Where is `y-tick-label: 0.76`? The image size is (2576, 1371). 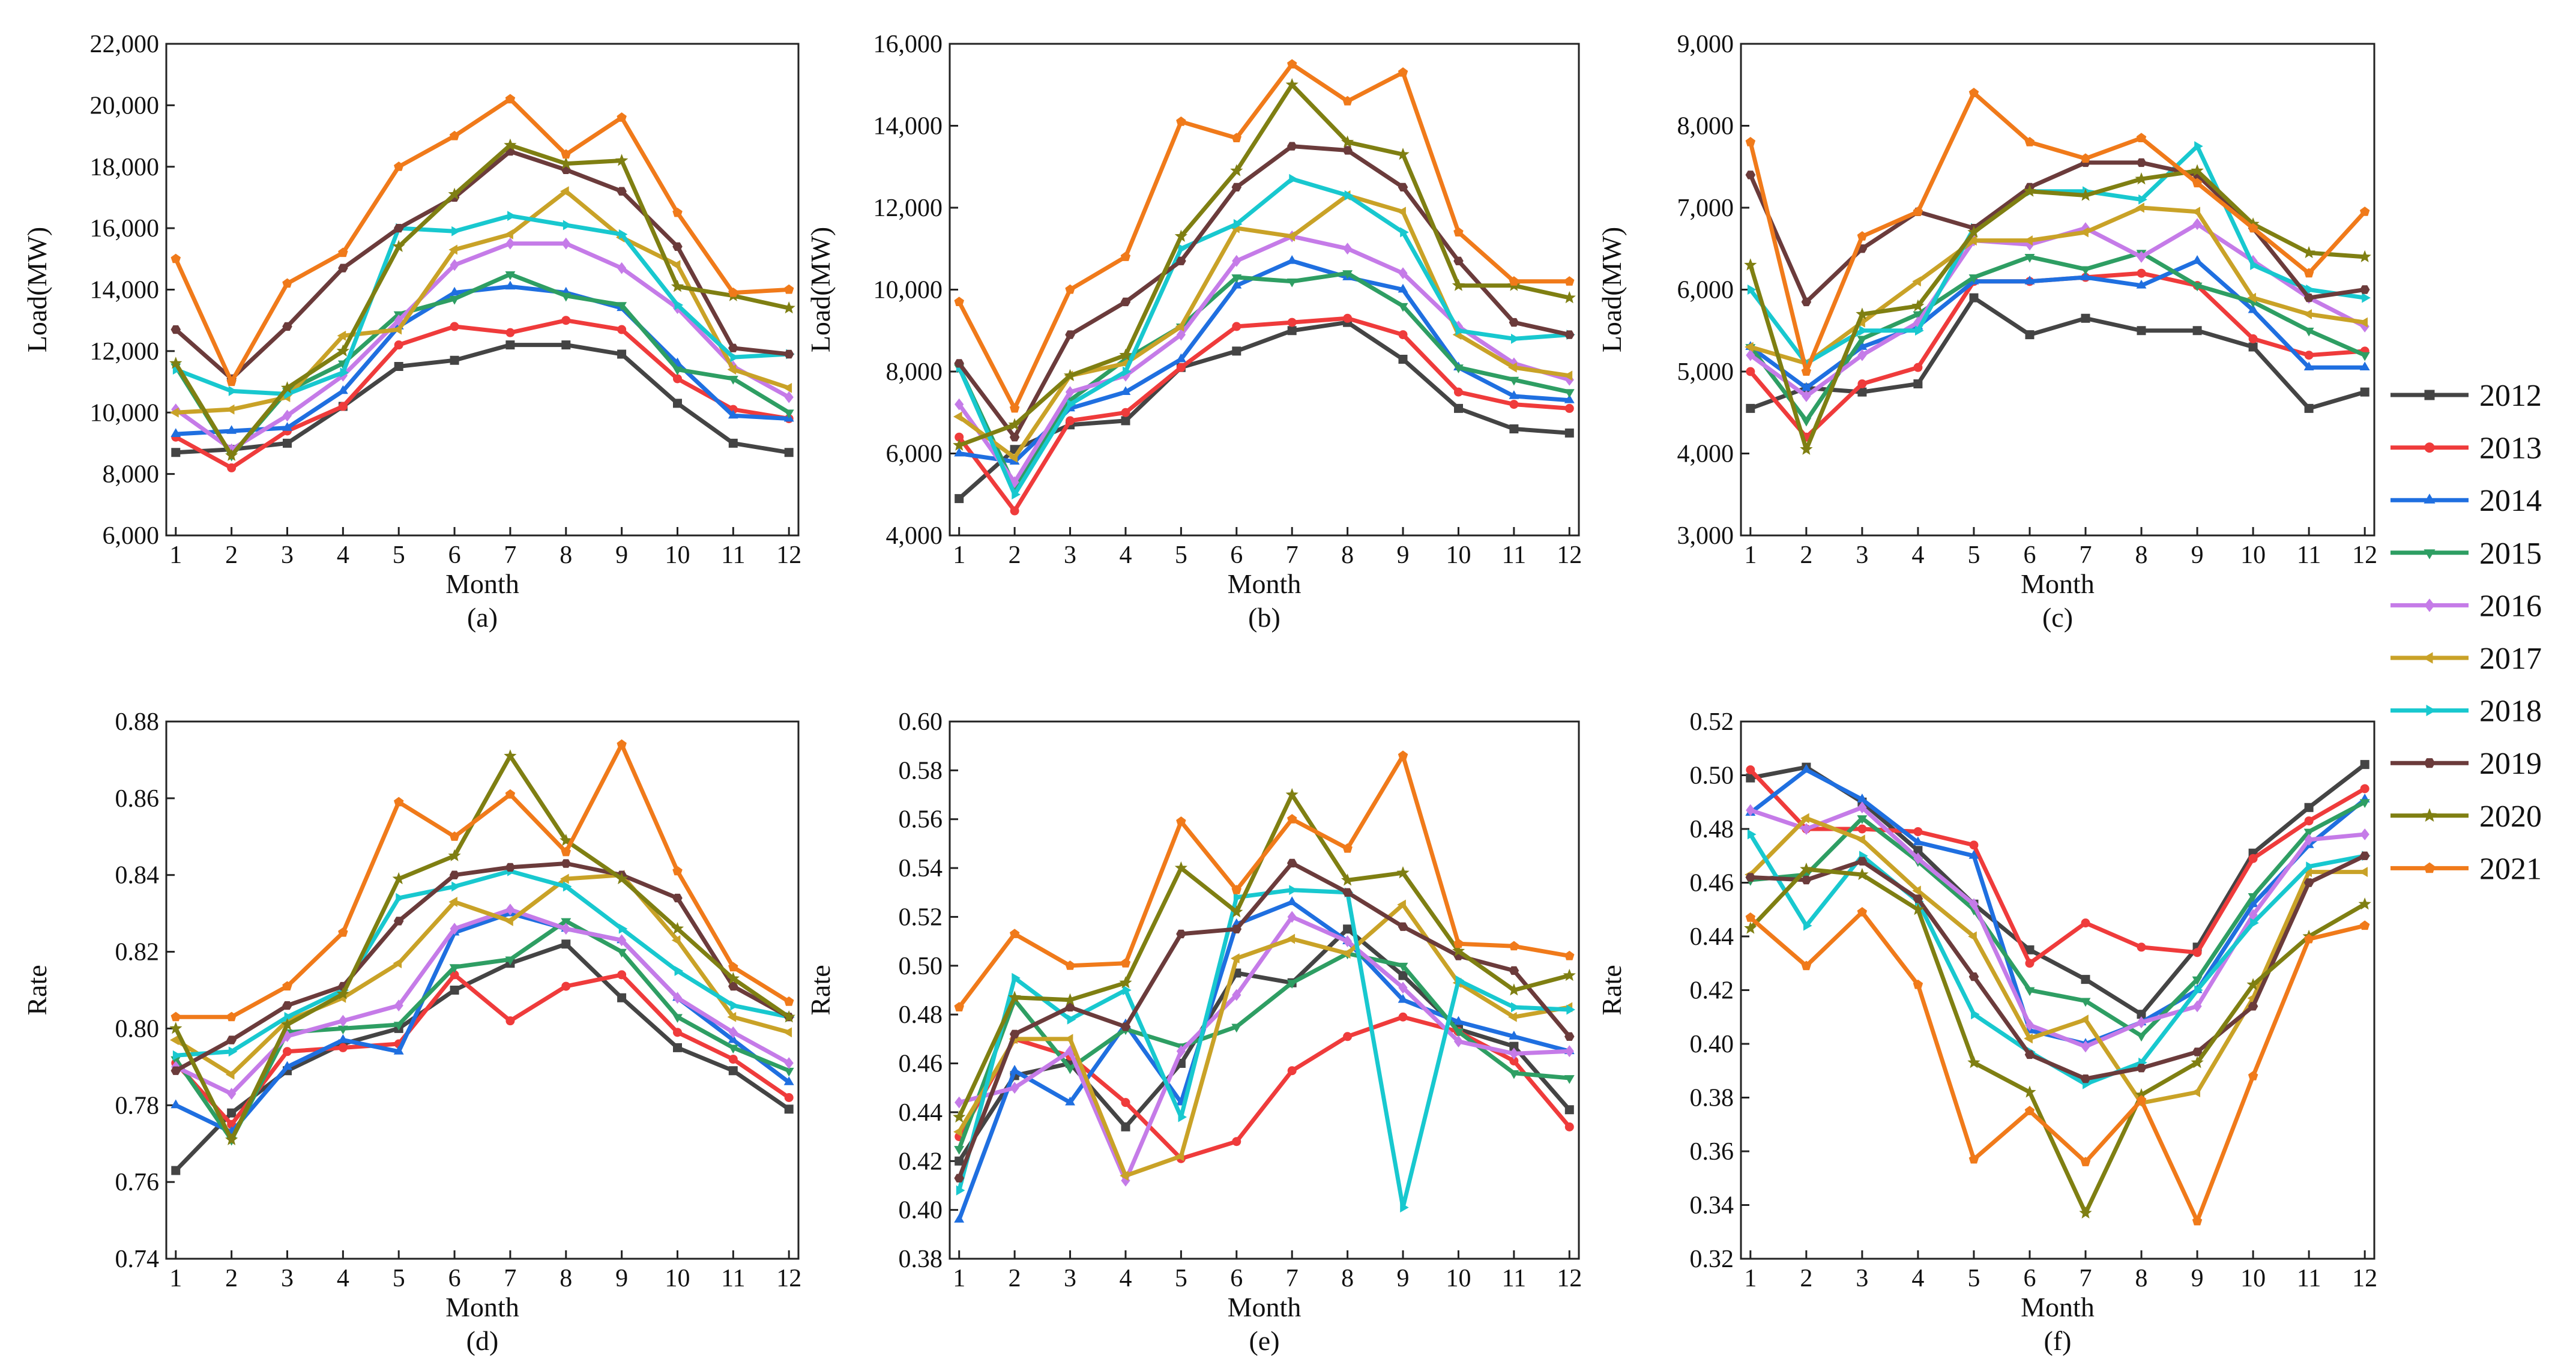
y-tick-label: 0.76 is located at coordinates (137, 1182).